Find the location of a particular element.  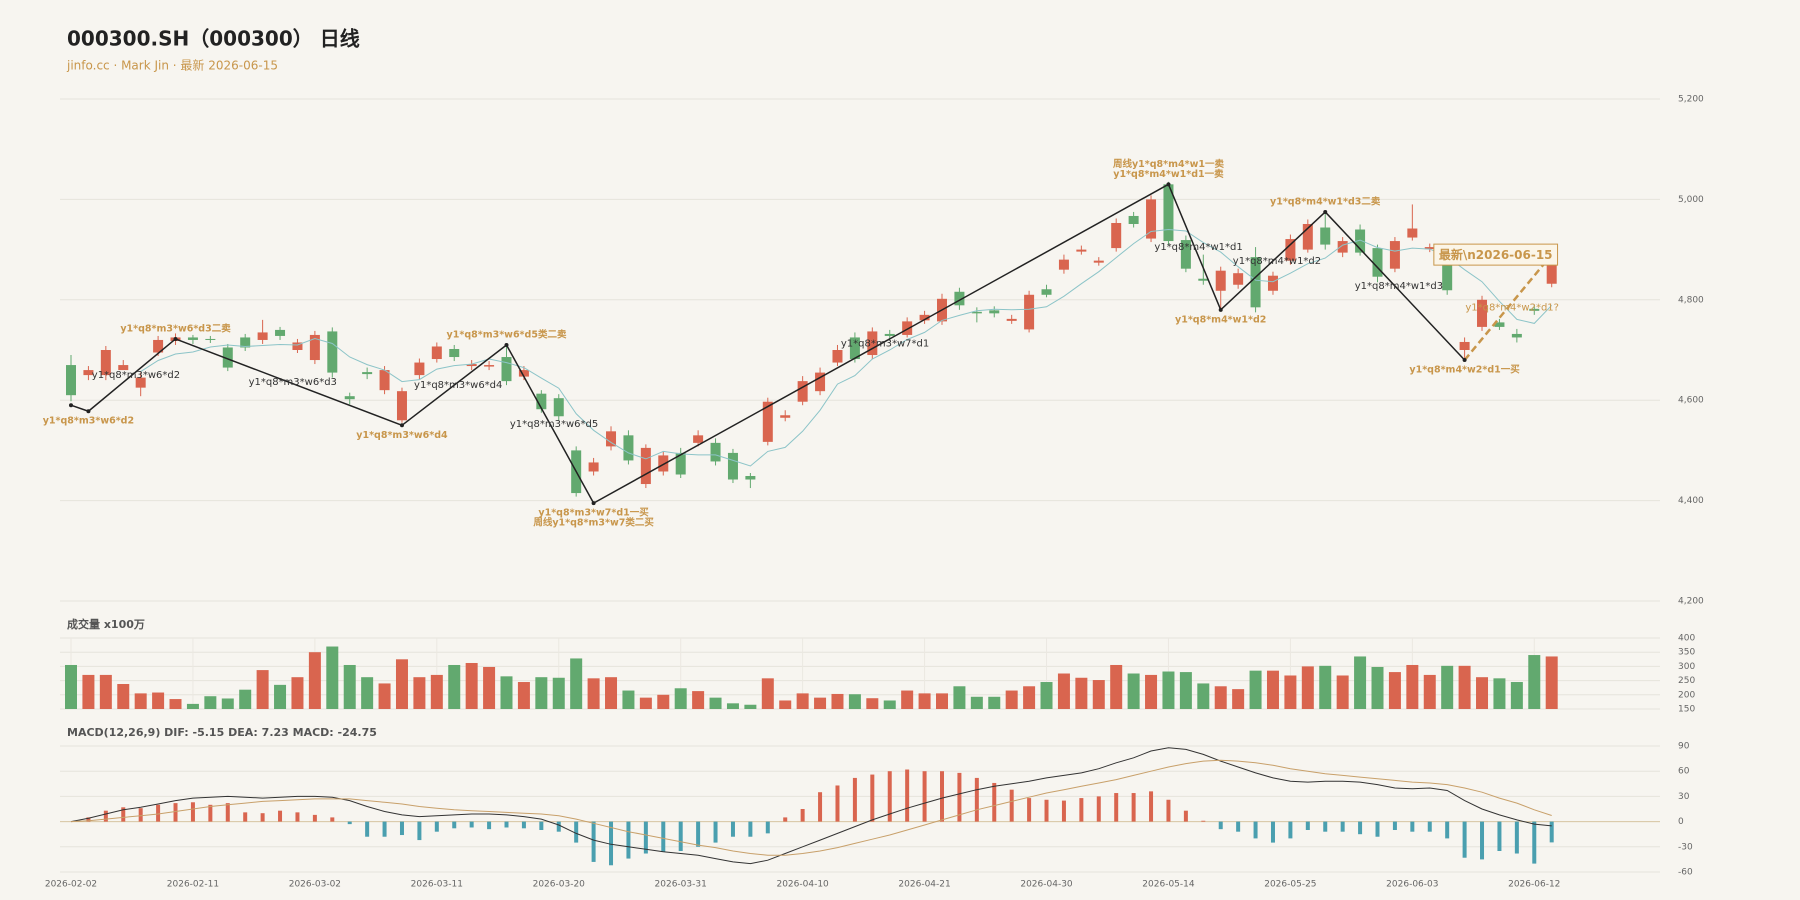

chart-title: 000300.SH（000300） 日线 is located at coordinates (213, 39).